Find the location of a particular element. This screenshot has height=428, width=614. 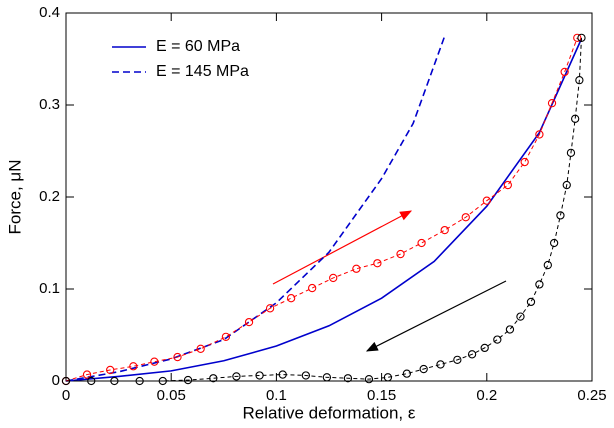

x-tick-label: 0.05 is located at coordinates (171, 395).